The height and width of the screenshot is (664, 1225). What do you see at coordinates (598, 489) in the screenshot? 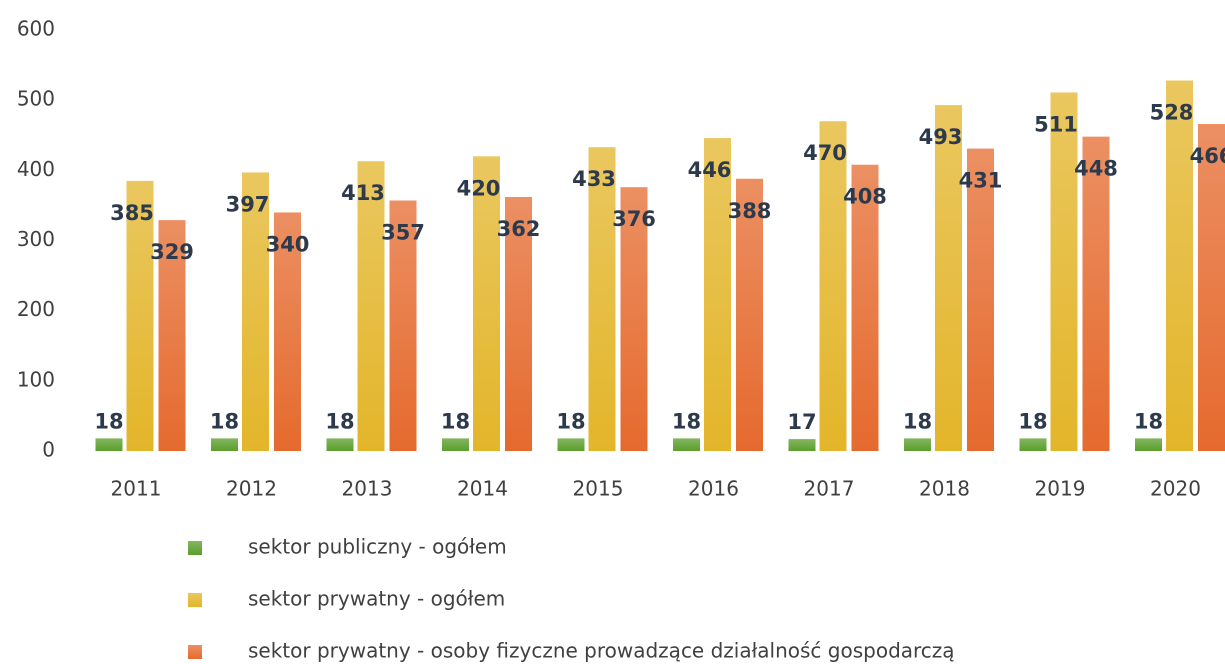
I see `x-tick-label: 2015` at bounding box center [598, 489].